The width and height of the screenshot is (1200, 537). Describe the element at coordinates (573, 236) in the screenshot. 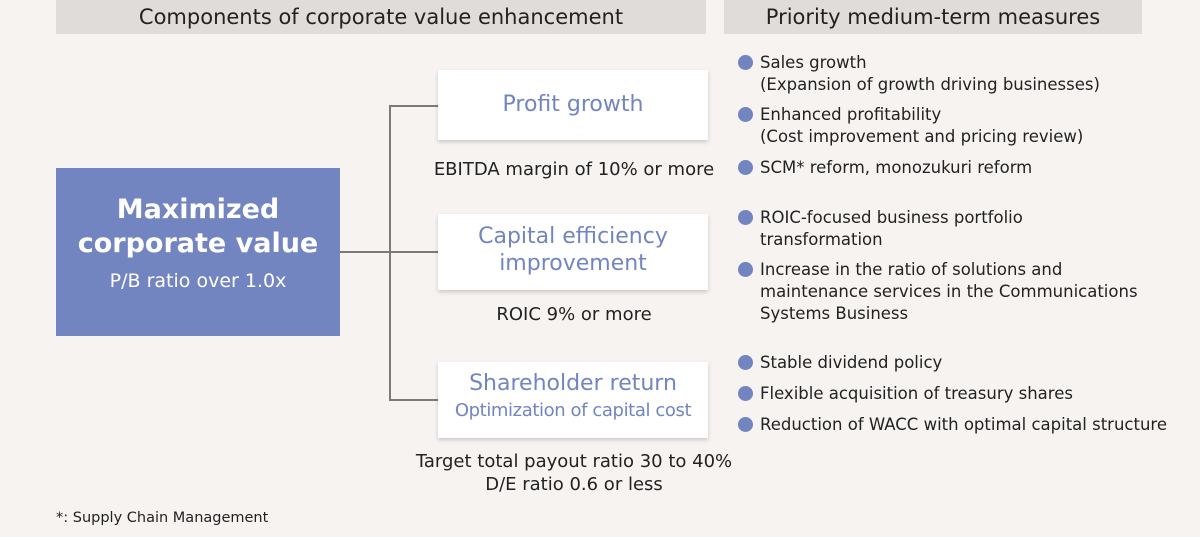

I see `capital-efficiency-title-line1: Capital efficiency` at that location.